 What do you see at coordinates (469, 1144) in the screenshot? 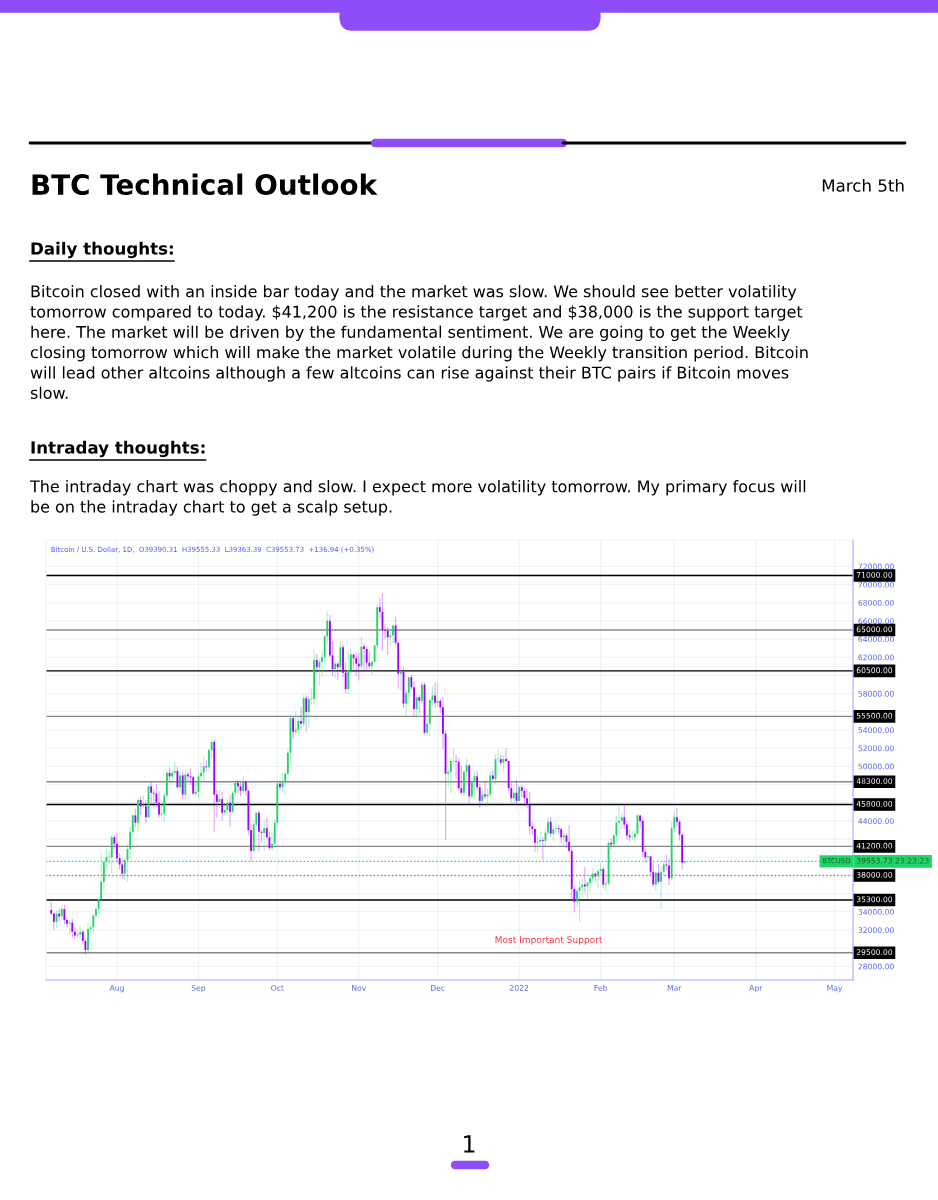
I see `text: 1` at bounding box center [469, 1144].